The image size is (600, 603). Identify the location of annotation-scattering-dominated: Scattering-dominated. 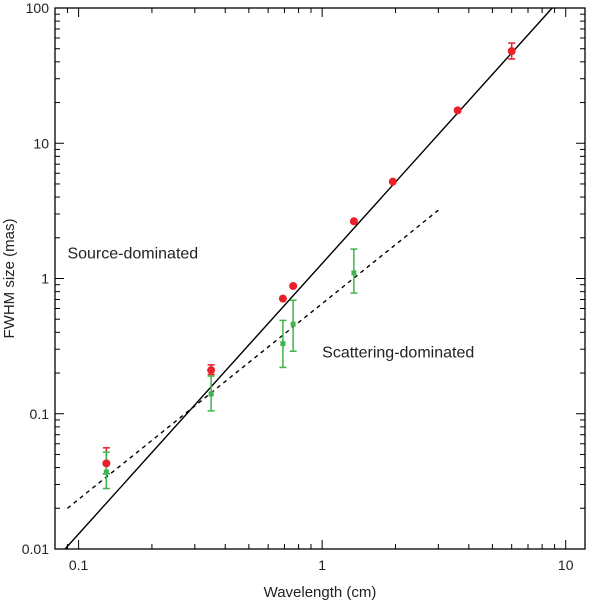
(398, 353).